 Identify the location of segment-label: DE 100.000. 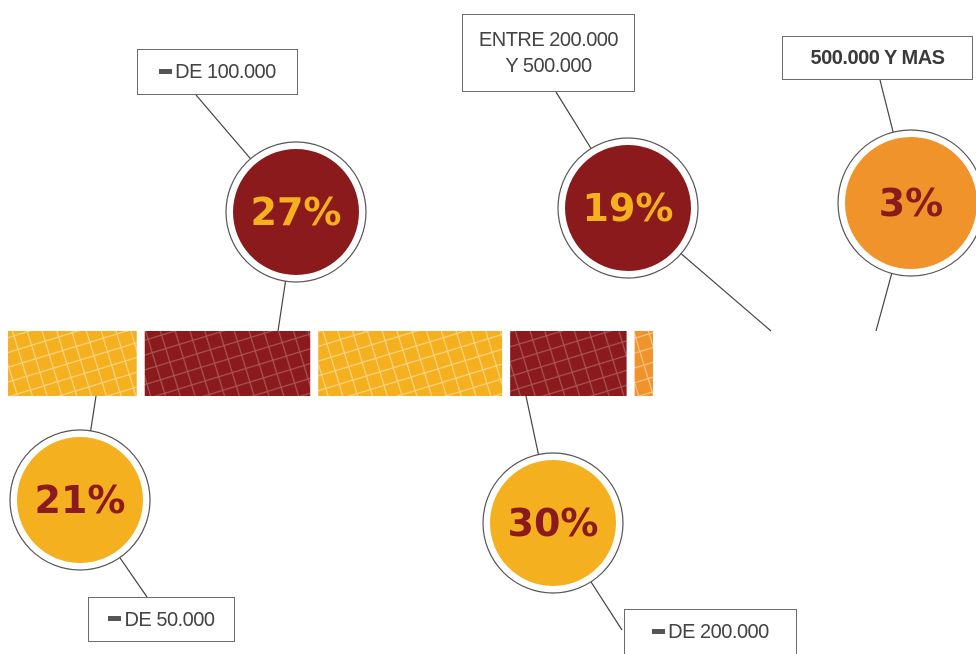
(225, 72).